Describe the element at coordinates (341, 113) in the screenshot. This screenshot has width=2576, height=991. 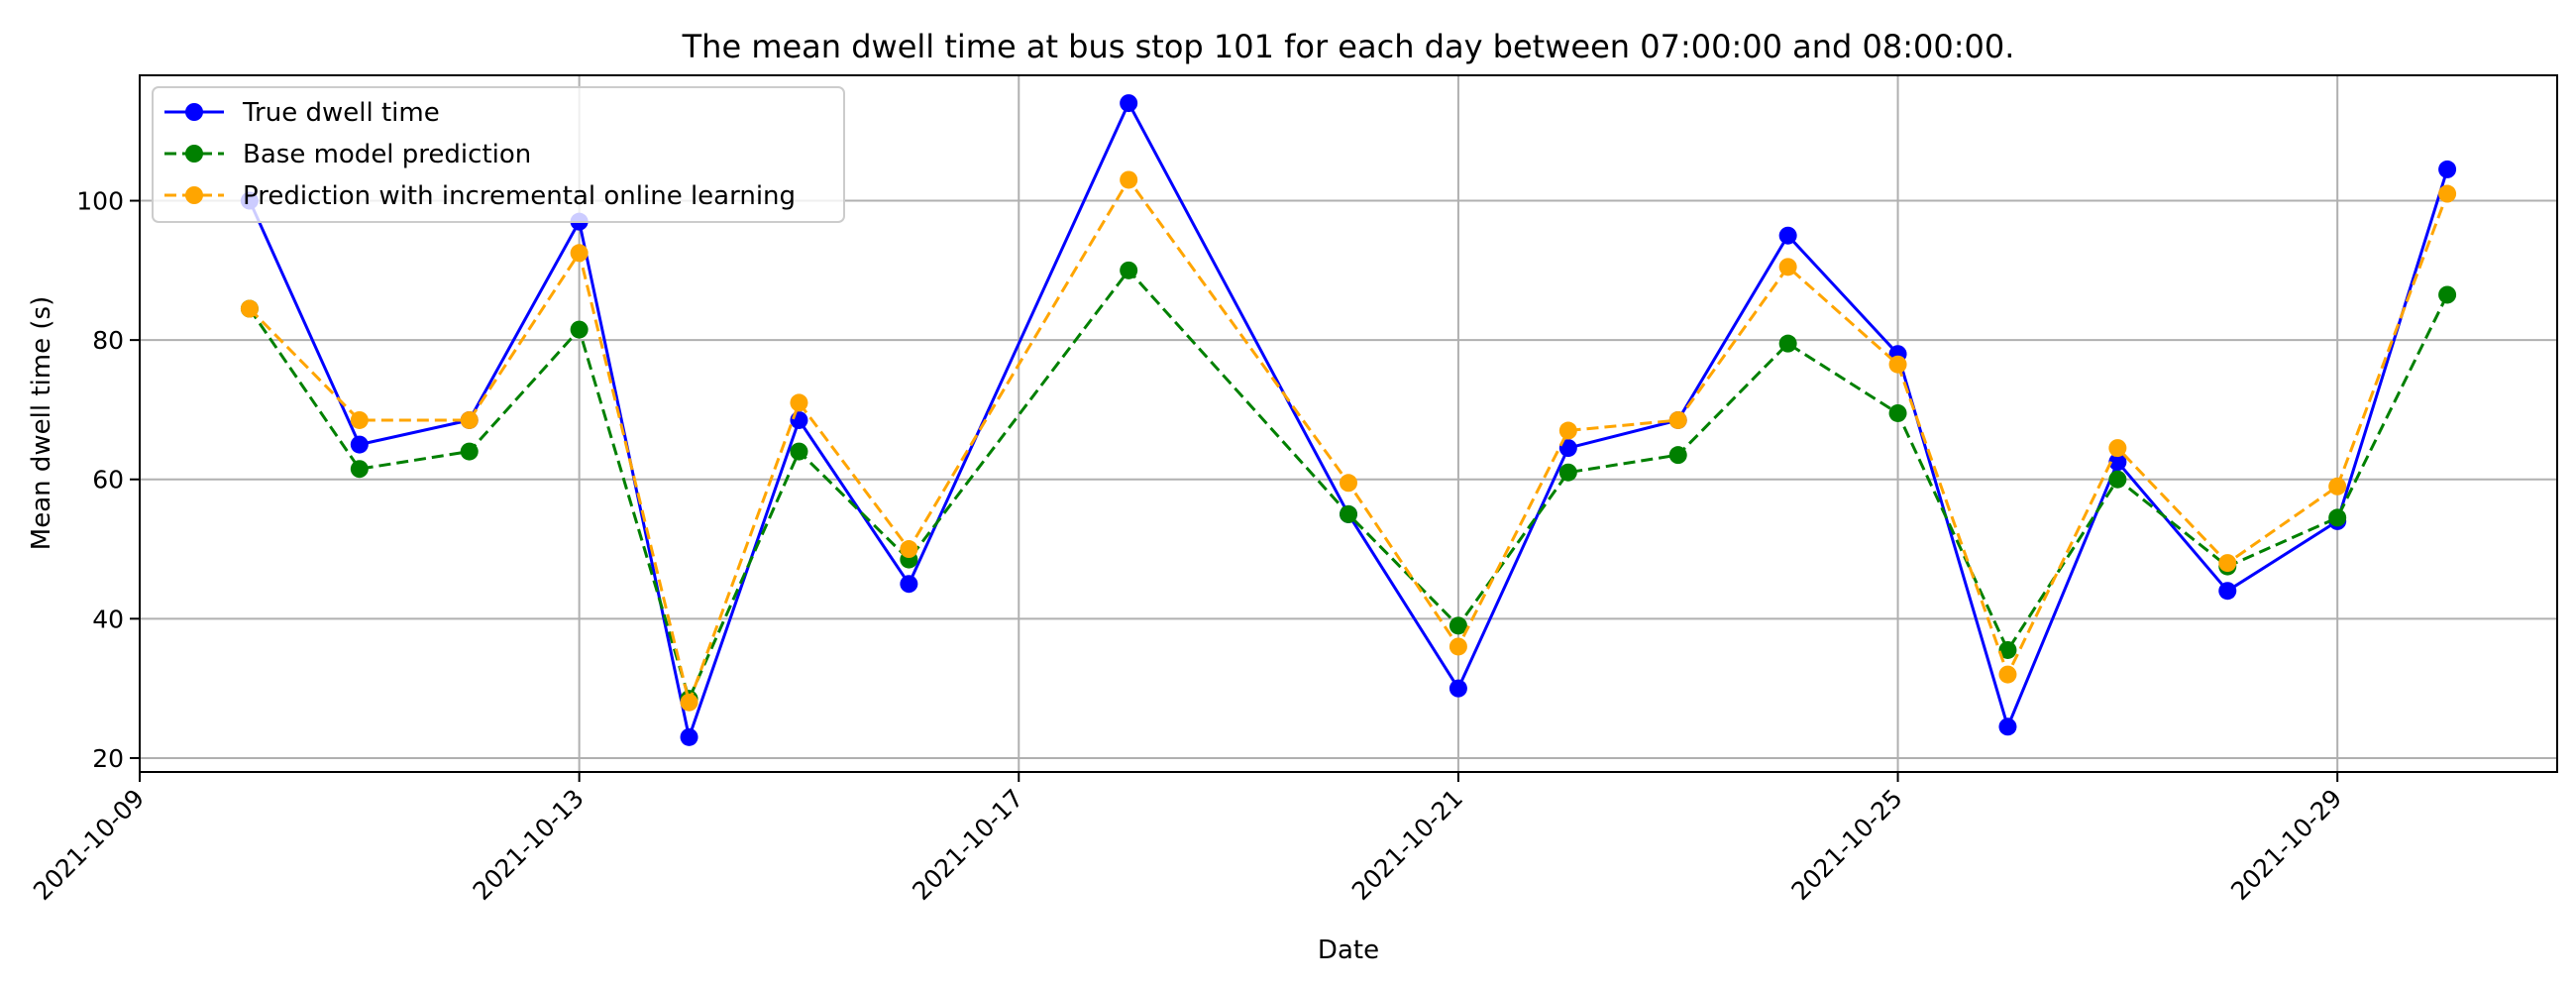
I see `legend-label: True dwell time` at that location.